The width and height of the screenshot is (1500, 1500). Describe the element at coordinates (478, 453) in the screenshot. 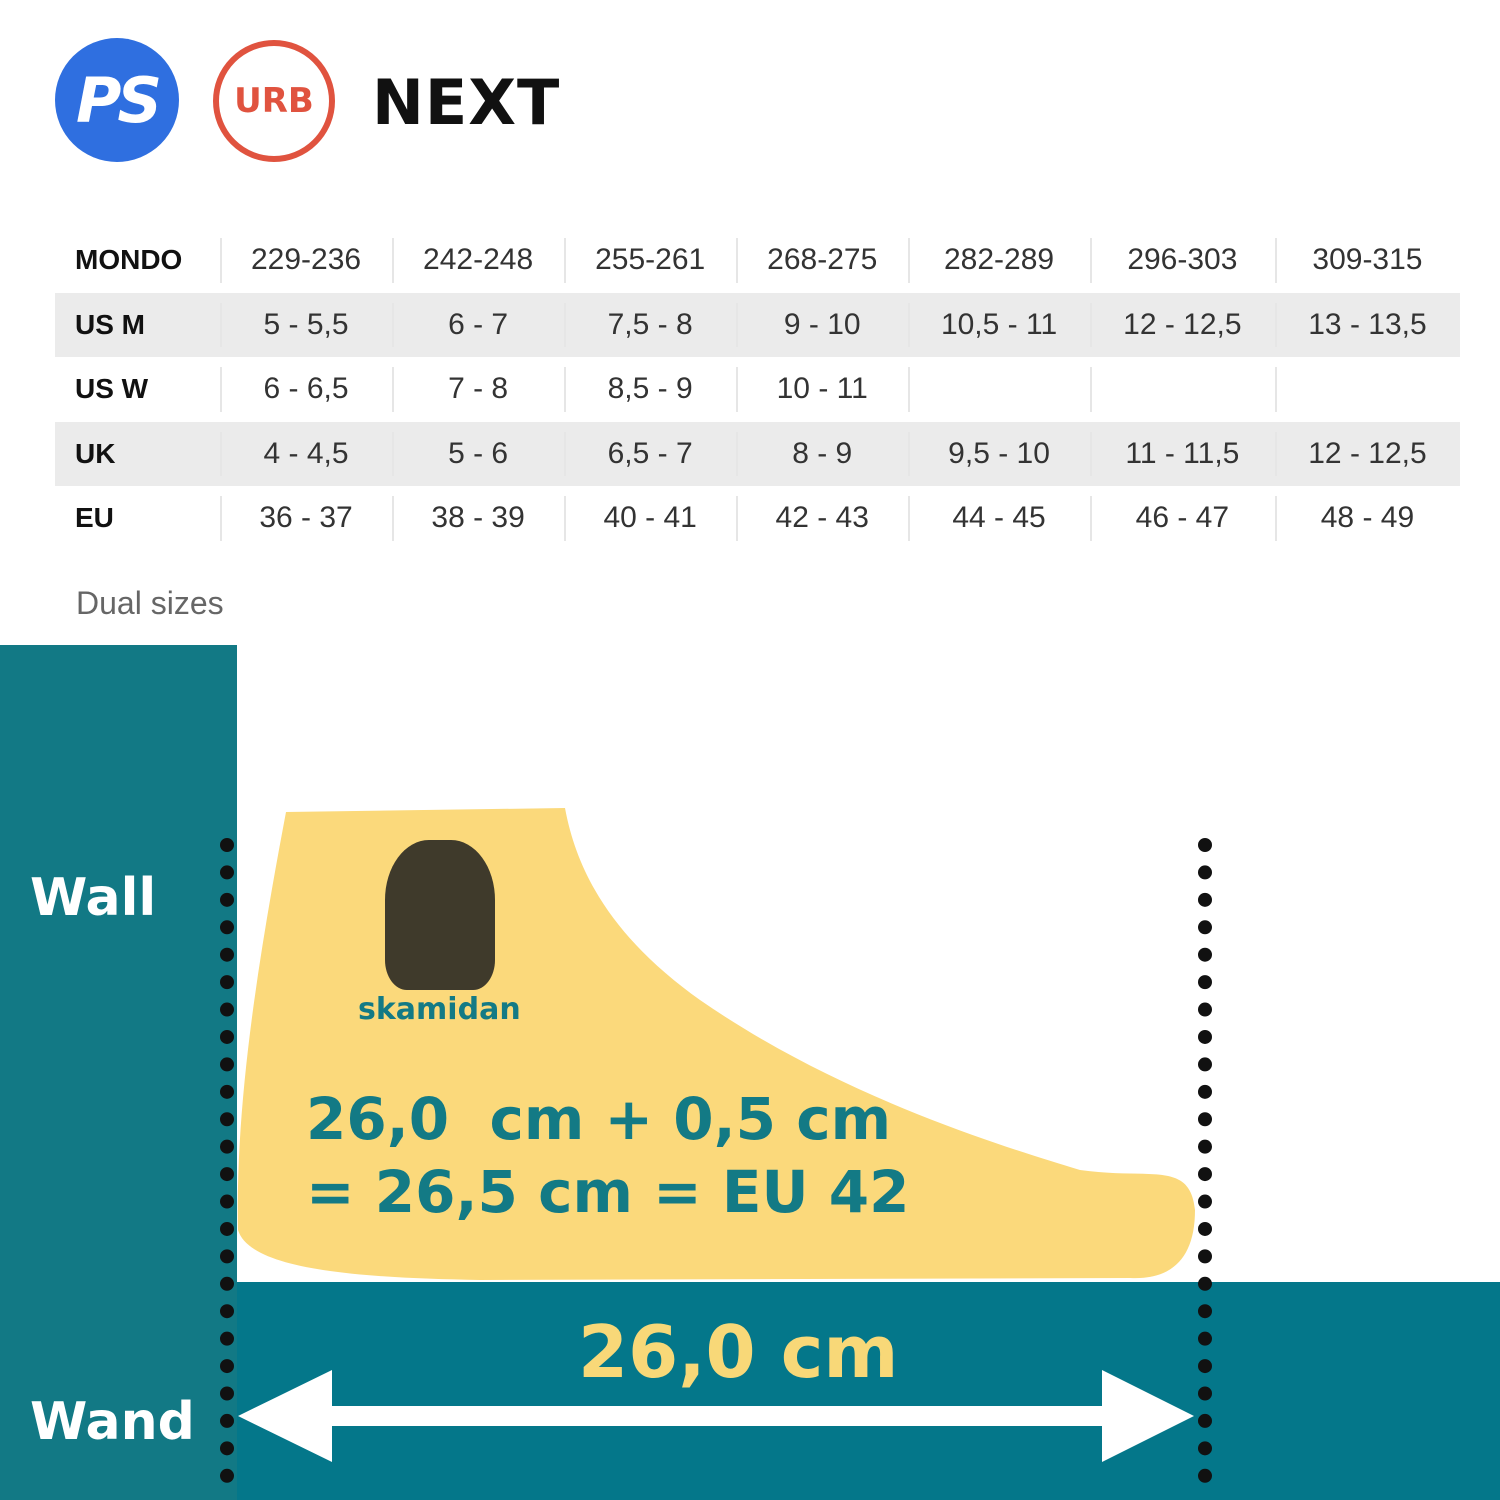

I see `table-cell: 5 - 6` at that location.